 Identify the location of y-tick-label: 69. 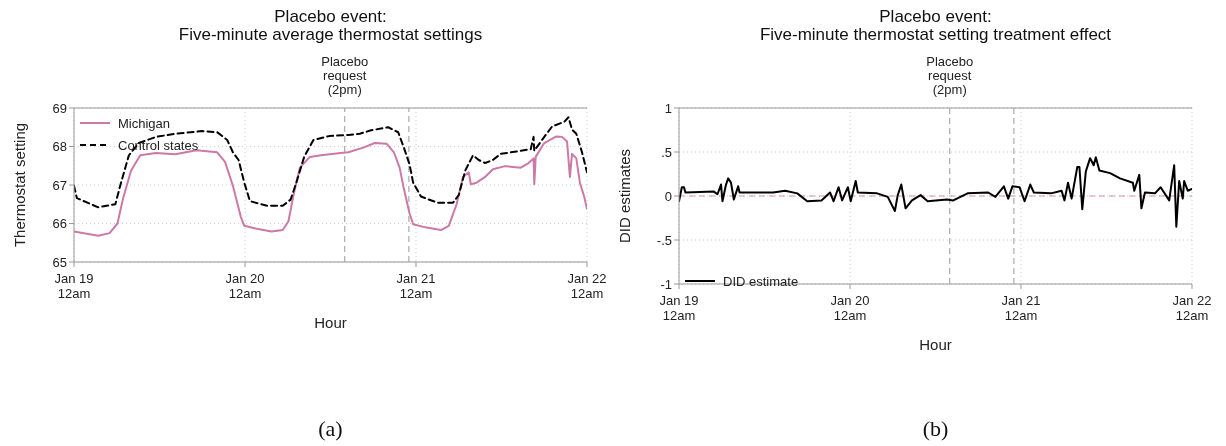
(59, 108).